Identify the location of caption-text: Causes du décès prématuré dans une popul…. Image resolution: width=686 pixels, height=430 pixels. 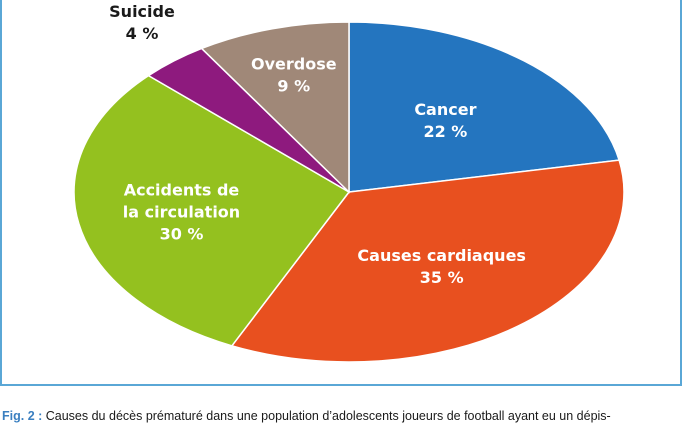
(326, 416).